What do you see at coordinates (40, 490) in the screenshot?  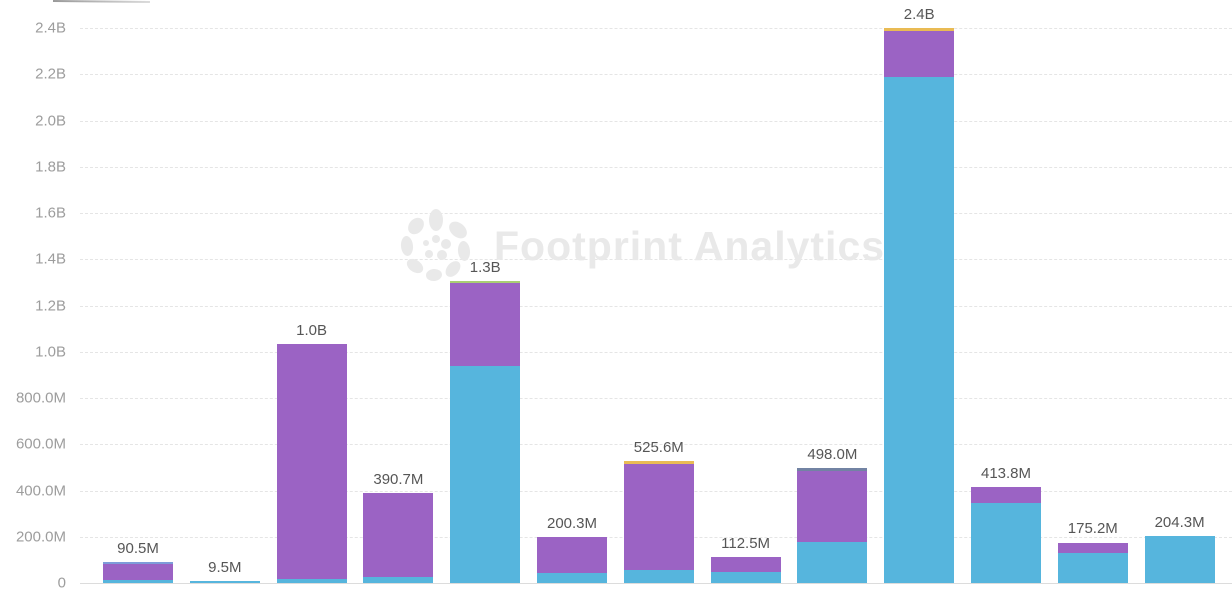 I see `y-tick-label: 400.0M` at bounding box center [40, 490].